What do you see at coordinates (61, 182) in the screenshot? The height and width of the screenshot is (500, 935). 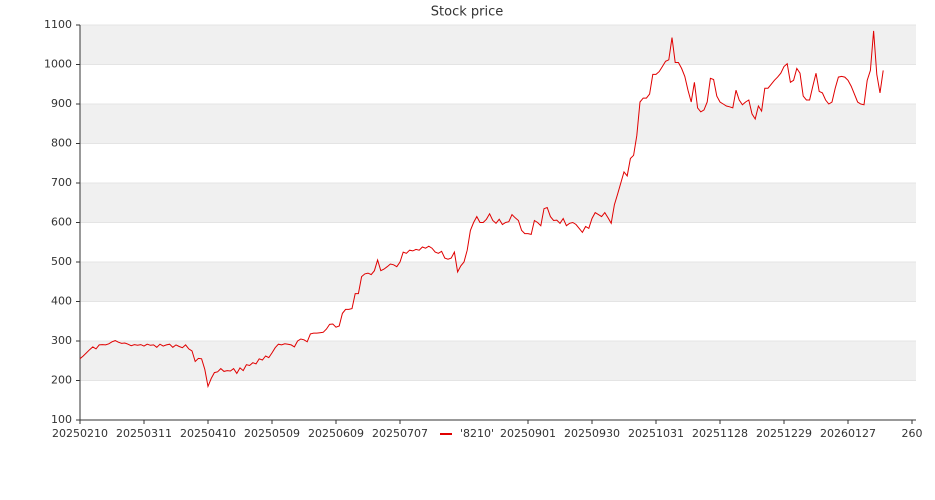 I see `y-tick-label: 700` at bounding box center [61, 182].